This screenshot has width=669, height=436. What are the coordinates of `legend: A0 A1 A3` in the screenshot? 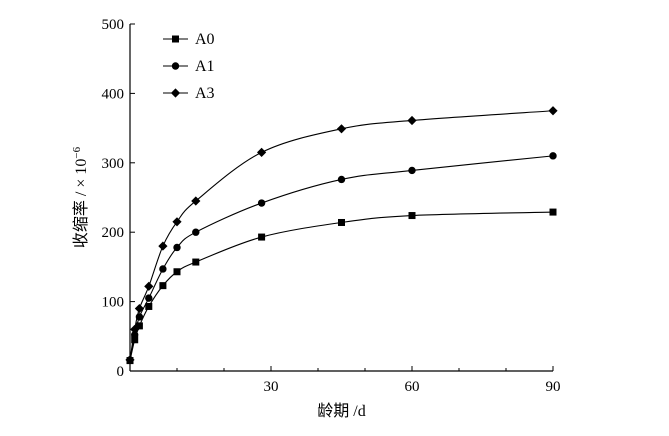 It's located at (189, 66).